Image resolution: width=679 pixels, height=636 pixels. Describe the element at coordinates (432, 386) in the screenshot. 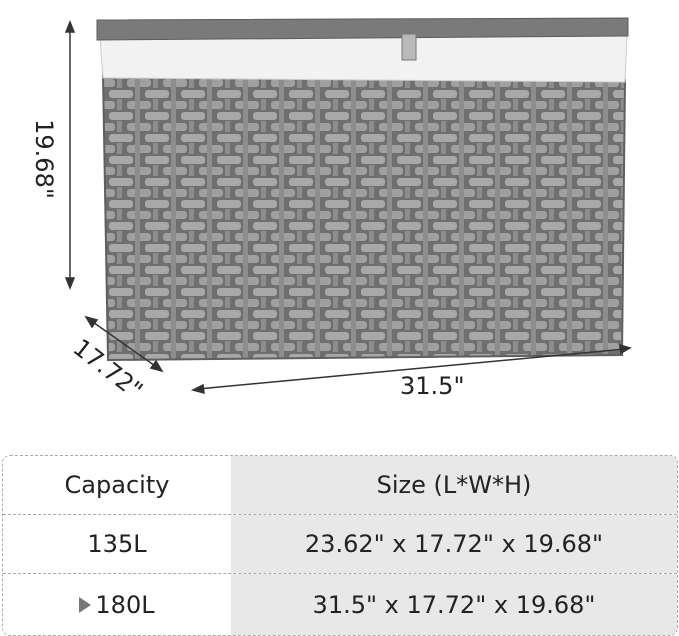

I see `length-label: 31.5"` at that location.